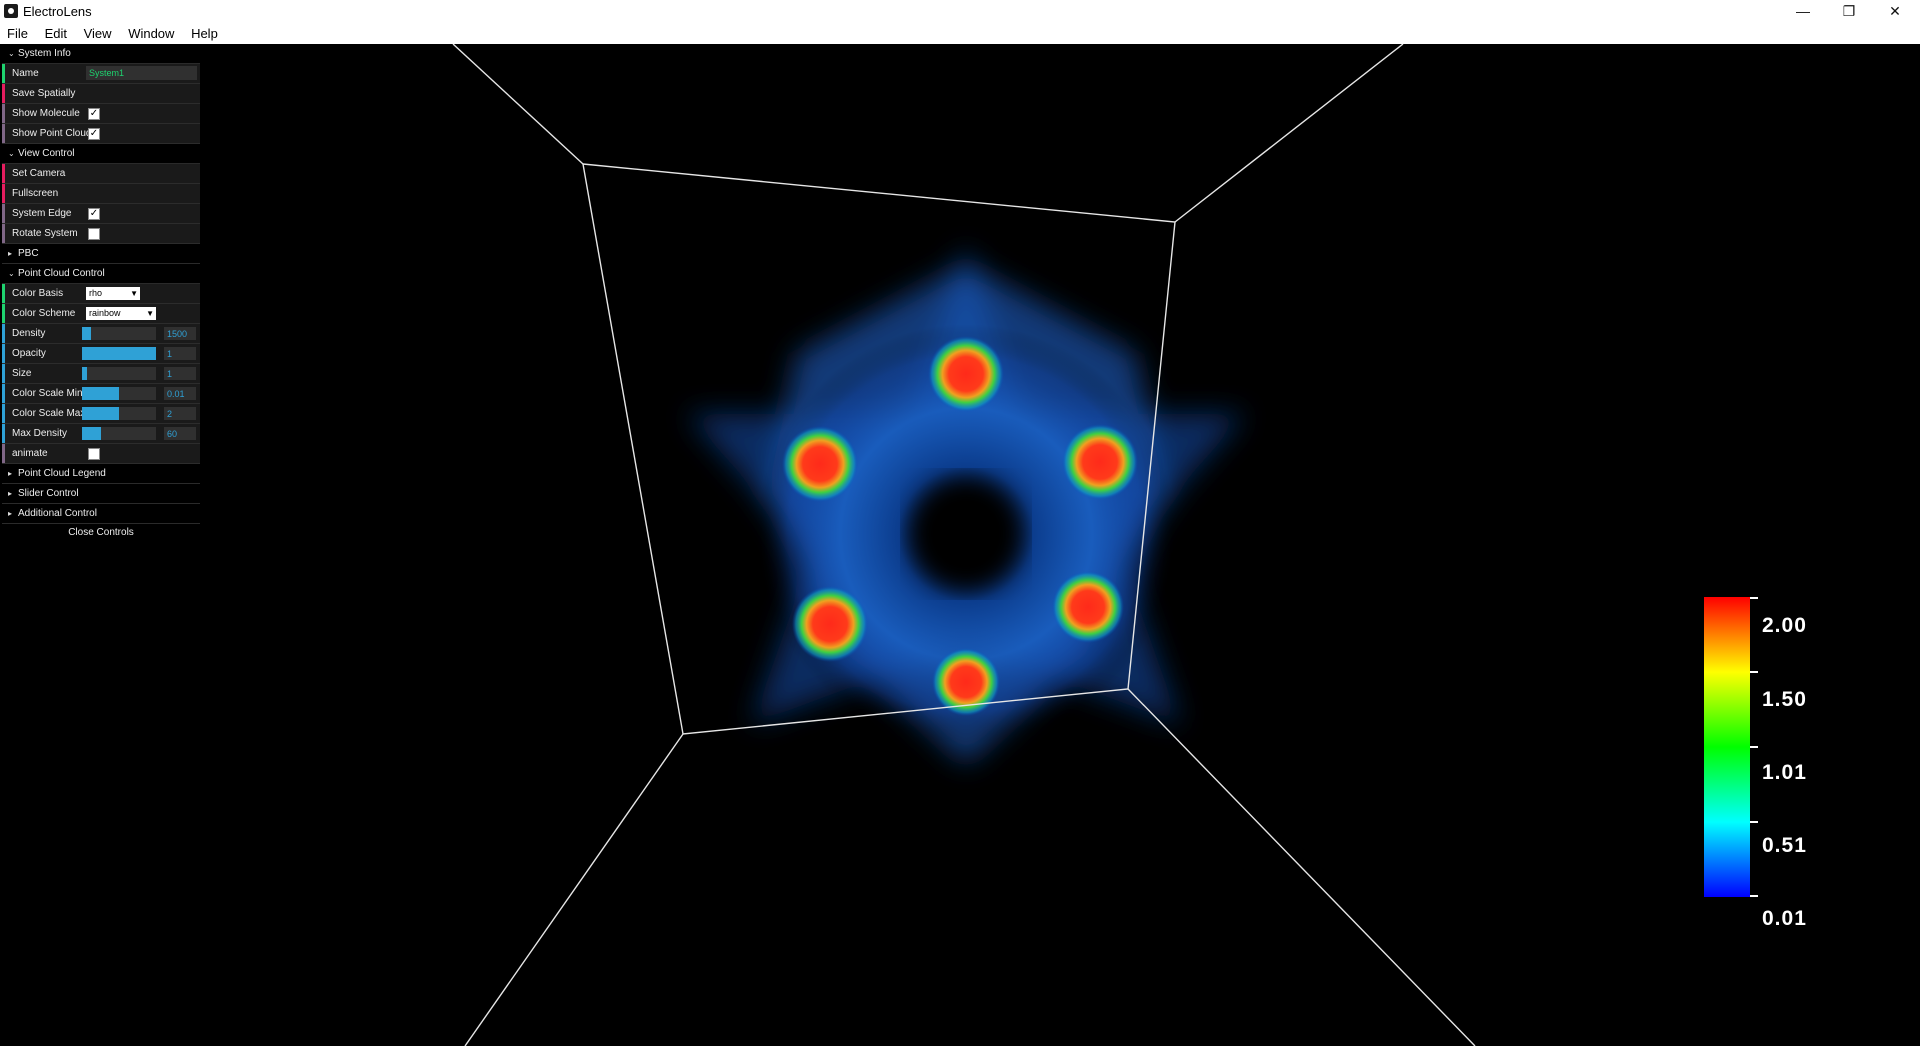 This screenshot has width=1920, height=1046. What do you see at coordinates (180, 393) in the screenshot?
I see `color-scale-min-value: 0.01` at bounding box center [180, 393].